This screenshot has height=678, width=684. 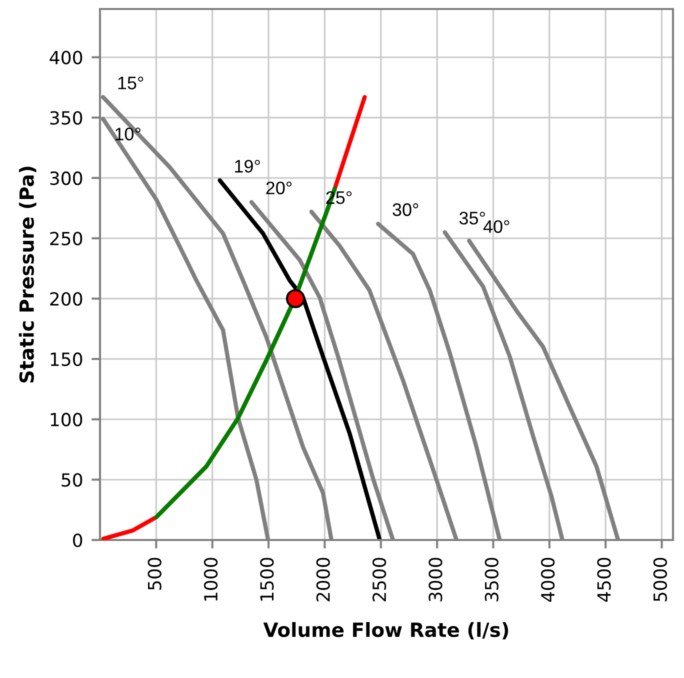 What do you see at coordinates (155, 574) in the screenshot?
I see `x-tick-label: 500` at bounding box center [155, 574].